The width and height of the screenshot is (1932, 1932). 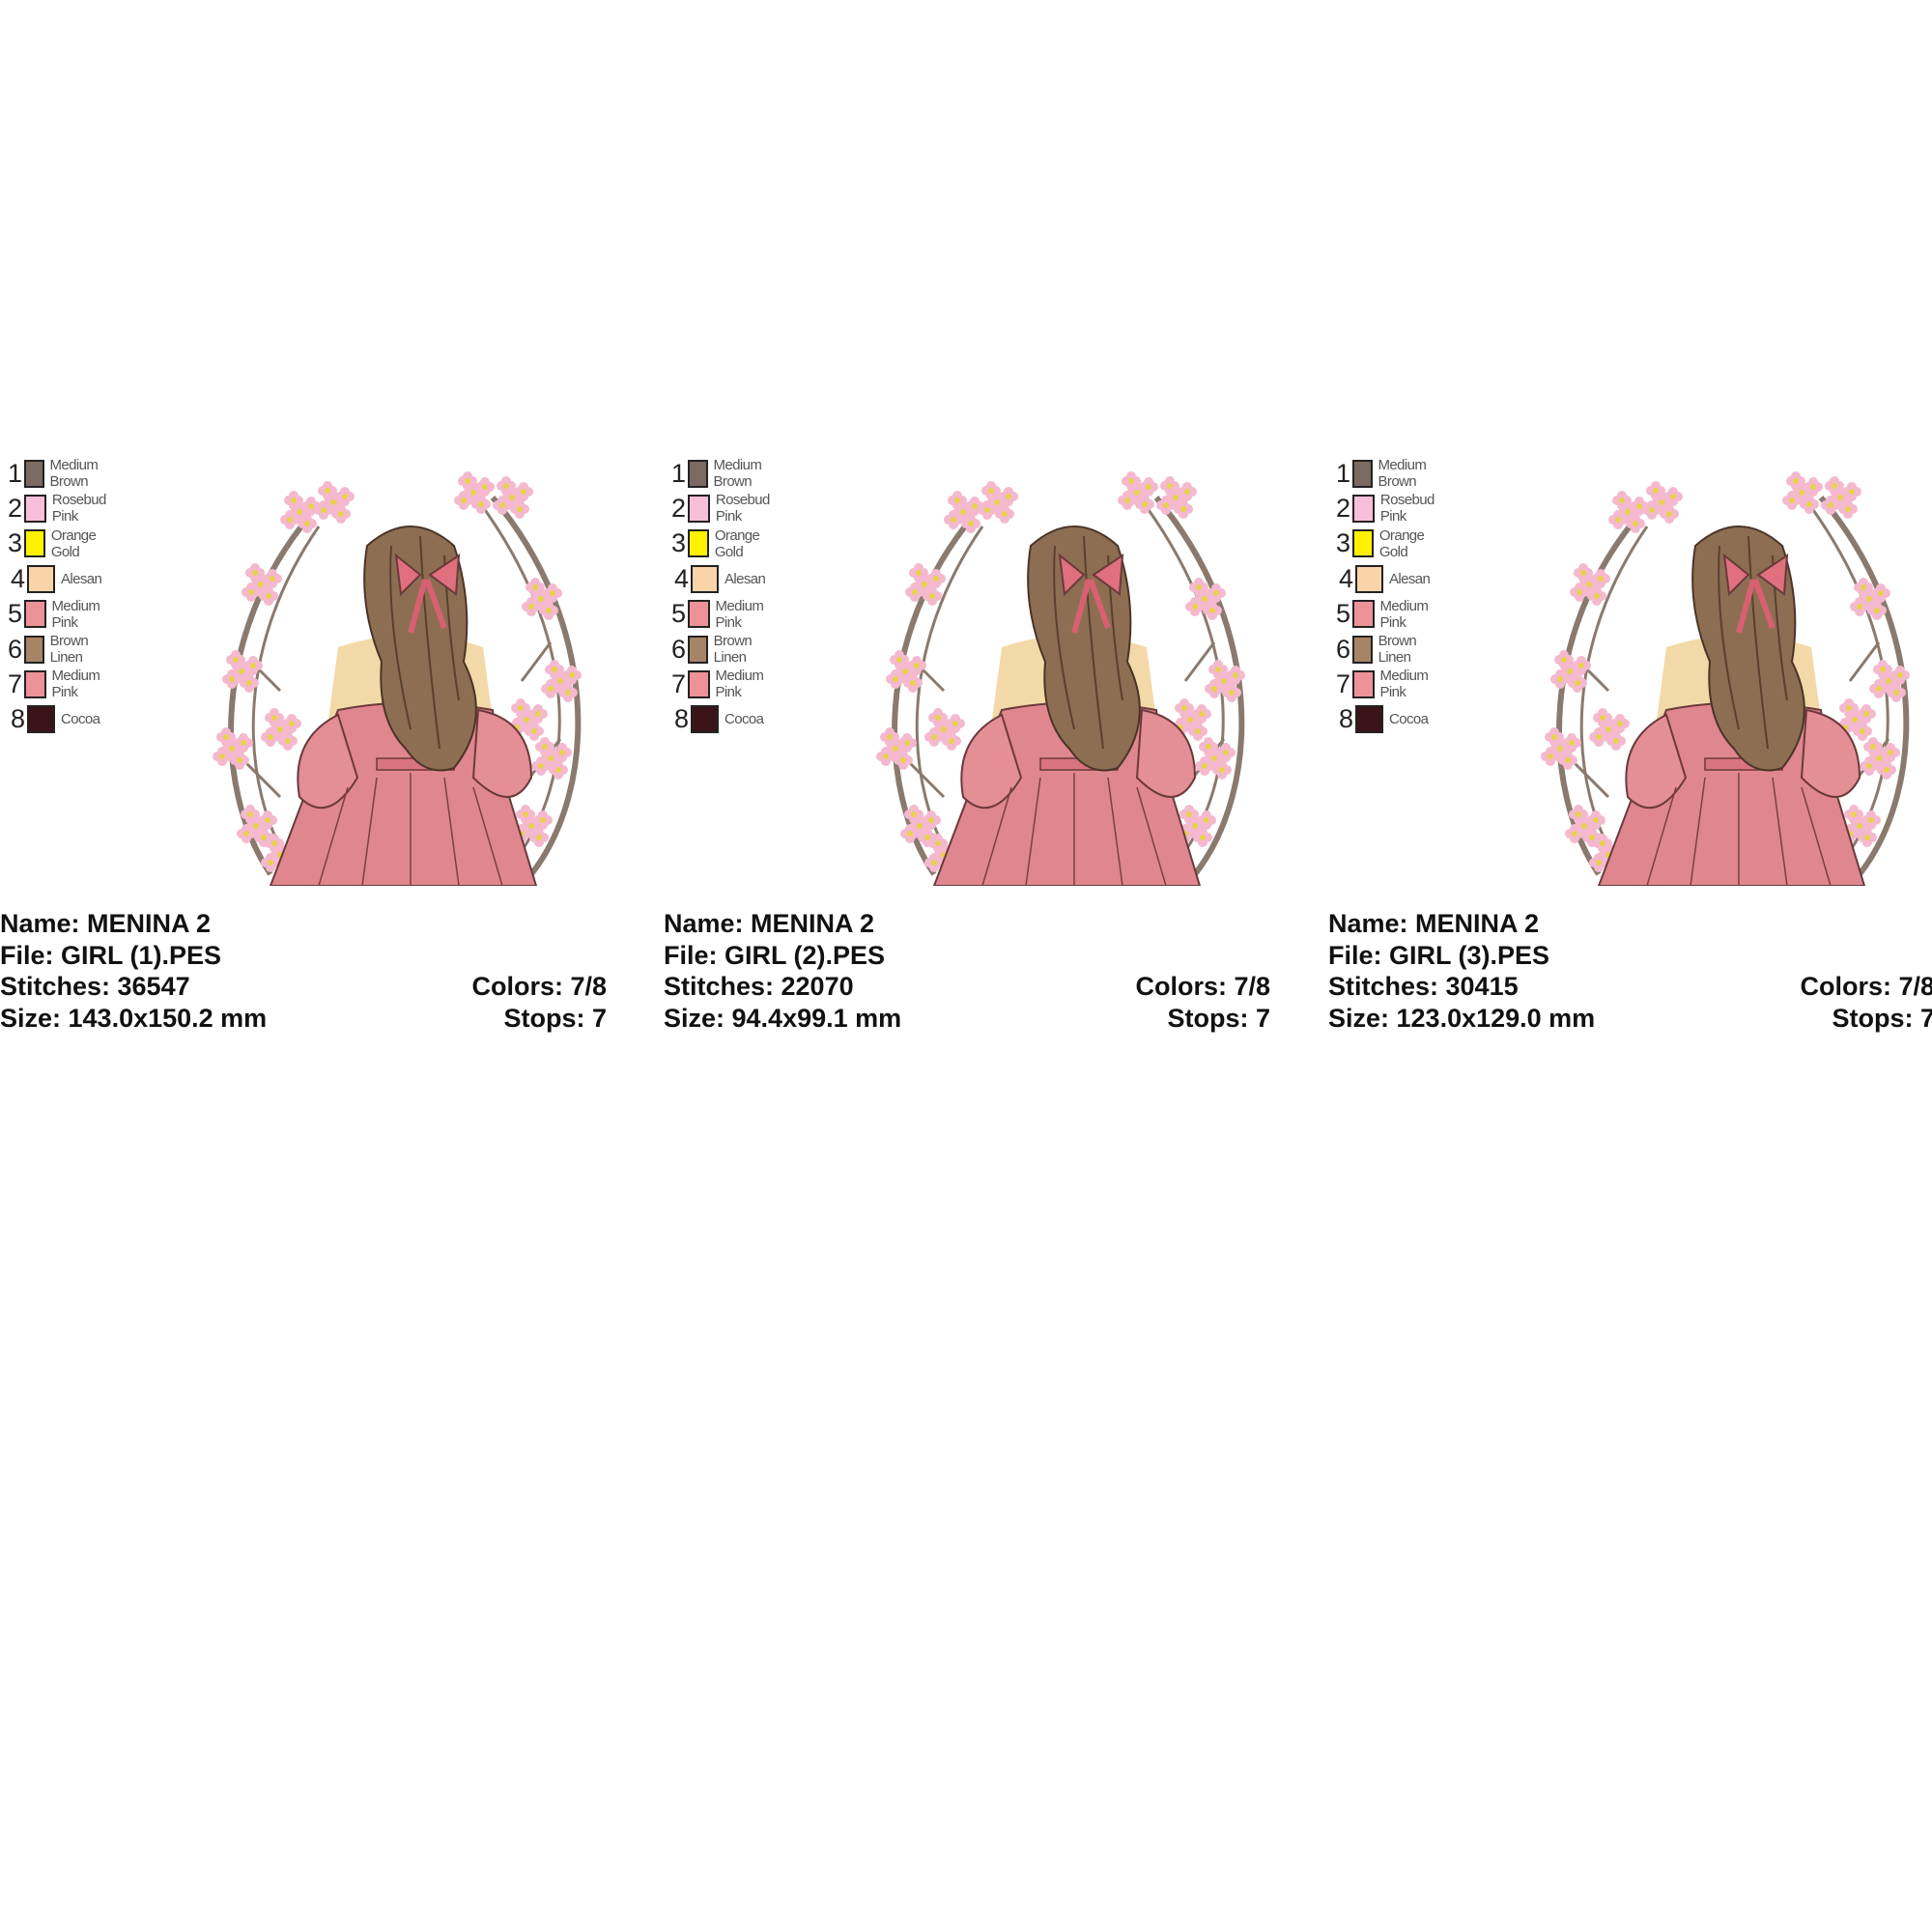 What do you see at coordinates (1462, 1018) in the screenshot?
I see `design-size: Size: 123.0x129.0 mm` at bounding box center [1462, 1018].